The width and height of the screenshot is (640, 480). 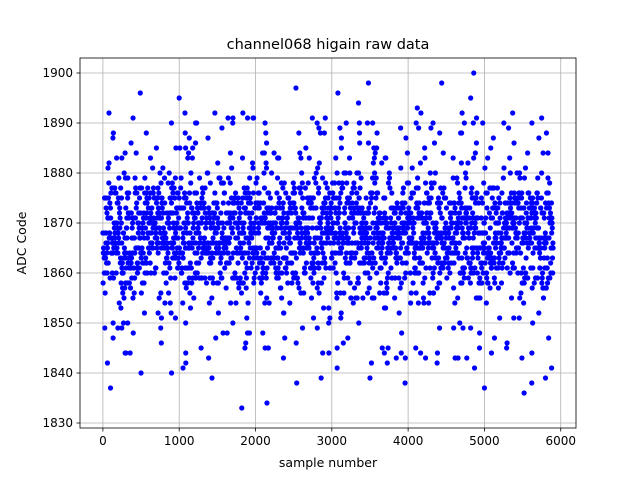 I want to click on y-tick-label: 1840, so click(x=57, y=373).